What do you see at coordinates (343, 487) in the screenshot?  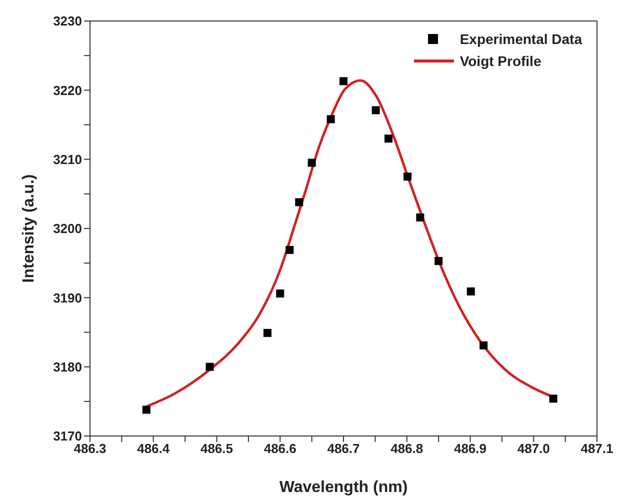 I see `x-axis-title: Wavelength (nm)` at bounding box center [343, 487].